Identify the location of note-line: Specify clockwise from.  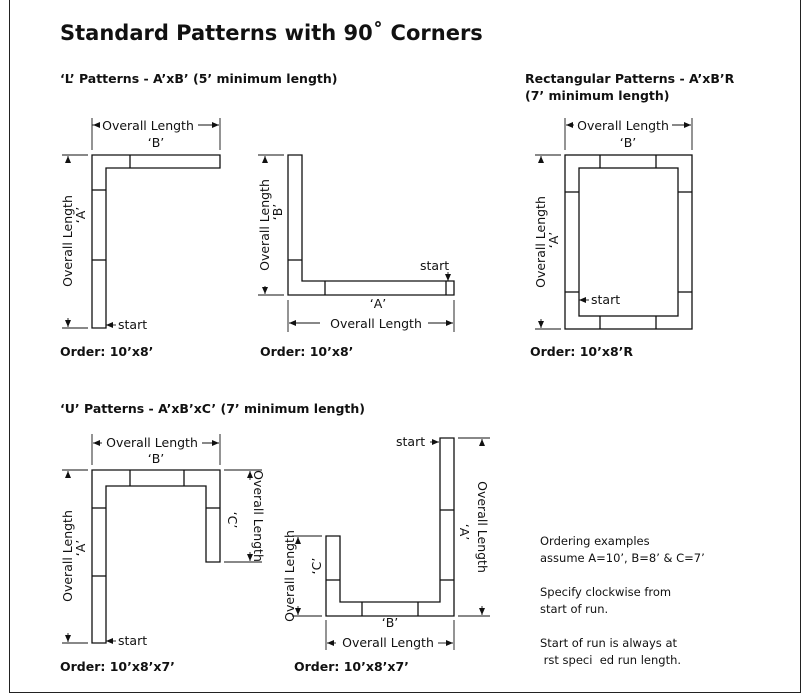
(605, 592).